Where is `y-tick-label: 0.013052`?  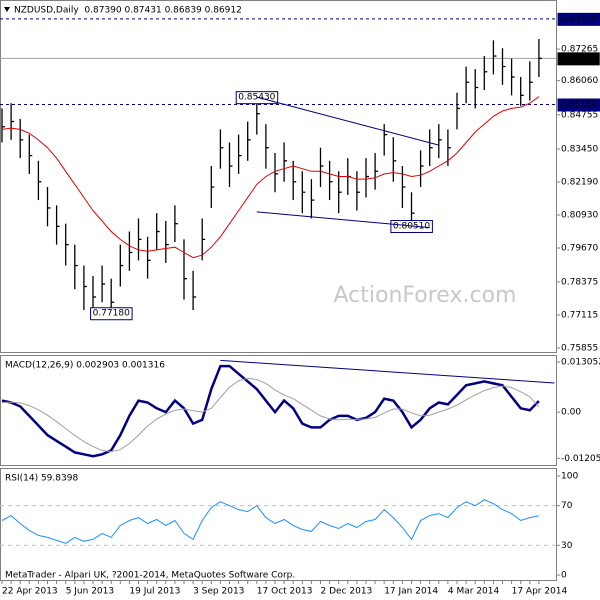
y-tick-label: 0.013052 is located at coordinates (580, 363).